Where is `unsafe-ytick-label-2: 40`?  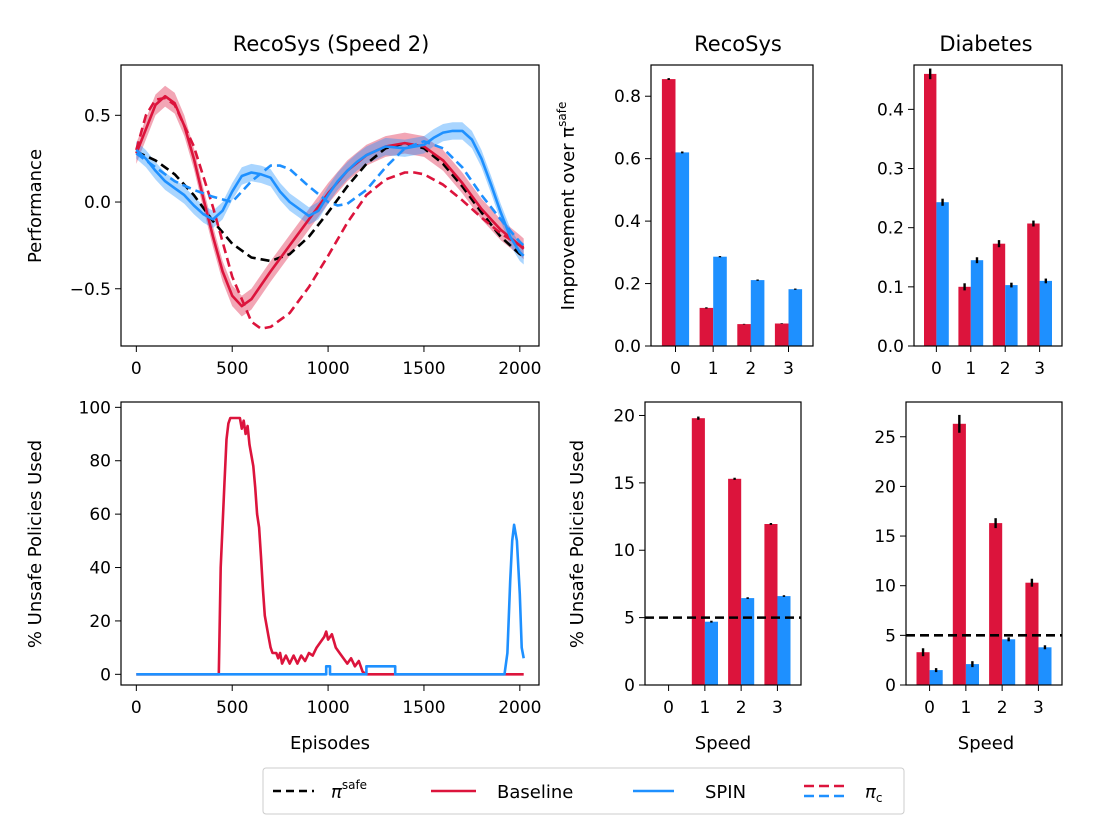
unsafe-ytick-label-2: 40 is located at coordinates (100, 569).